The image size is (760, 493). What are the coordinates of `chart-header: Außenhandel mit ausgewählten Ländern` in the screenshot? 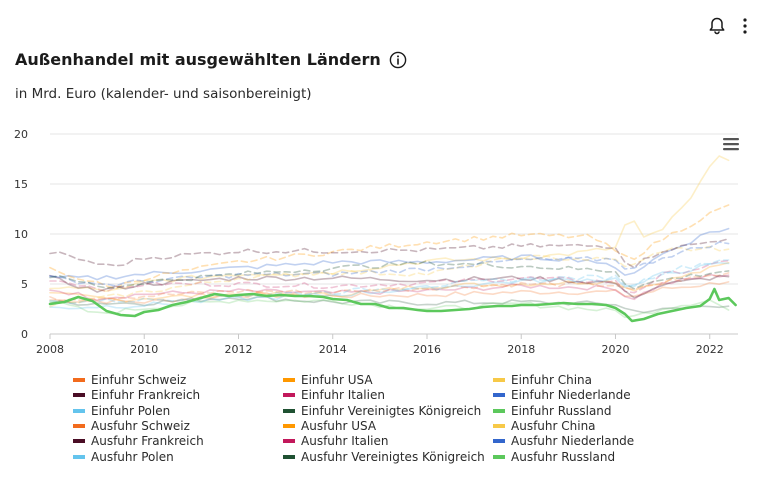 It's located at (211, 59).